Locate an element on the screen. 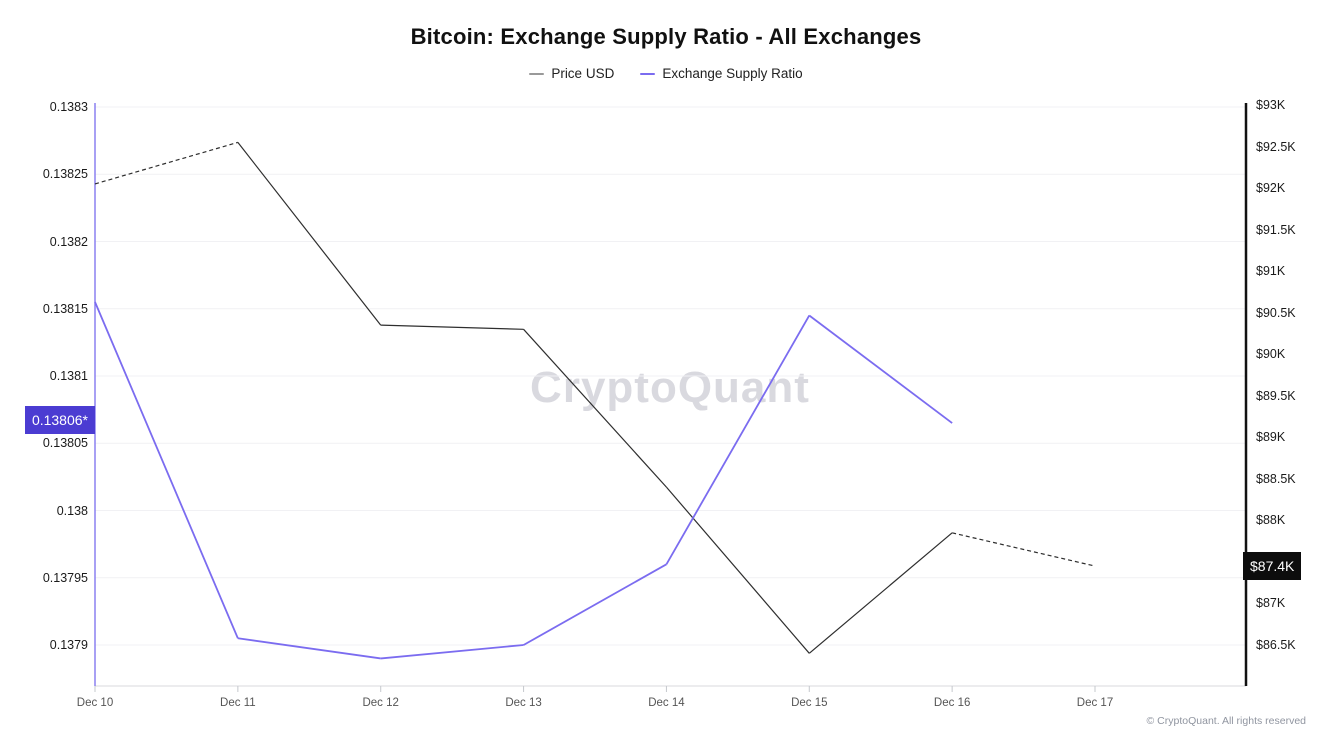 This screenshot has height=749, width=1332. legend-item-price-usd: Price USD is located at coordinates (571, 73).